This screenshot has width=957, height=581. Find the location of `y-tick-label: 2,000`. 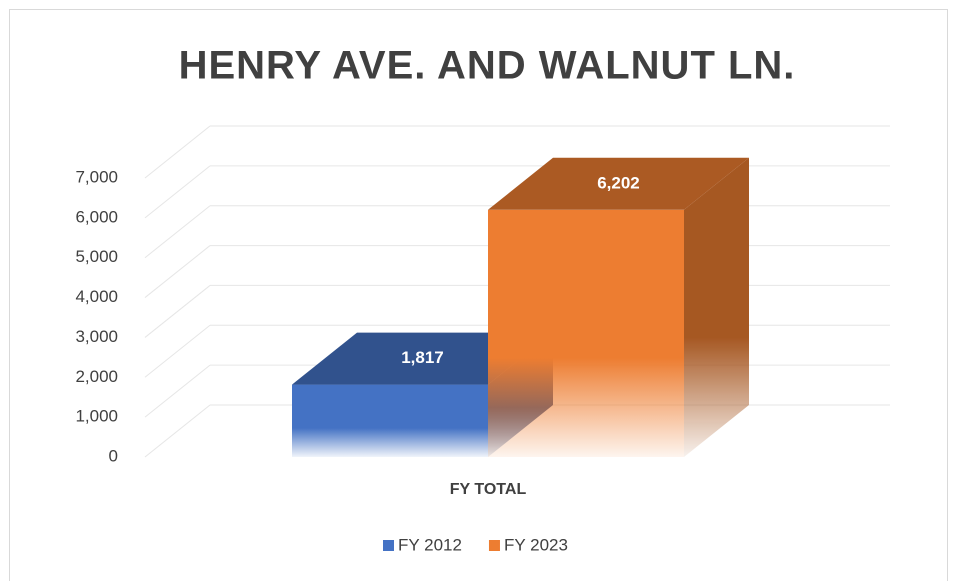

y-tick-label: 2,000 is located at coordinates (96, 376).